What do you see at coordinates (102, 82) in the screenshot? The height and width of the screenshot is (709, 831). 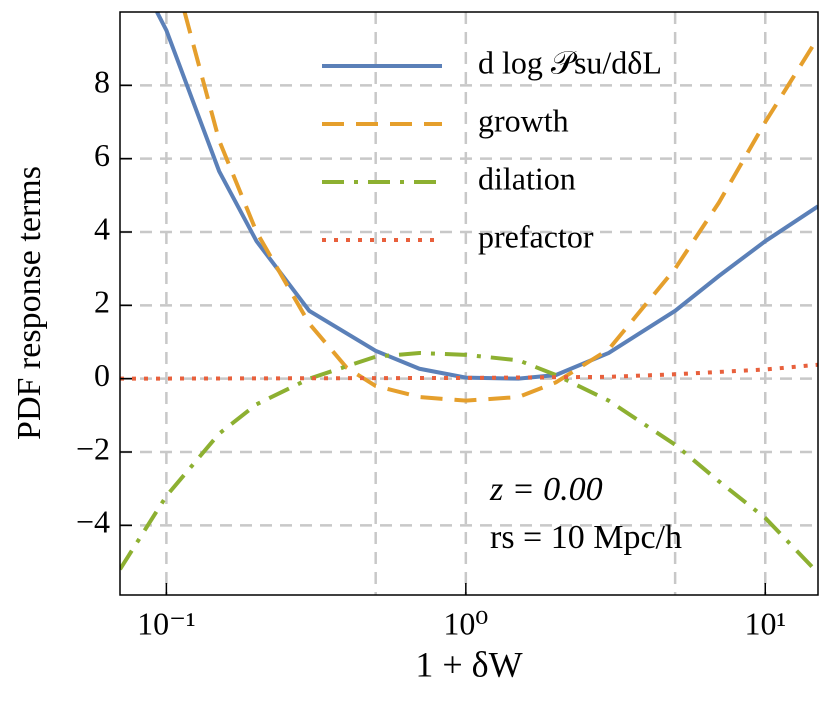 I see `y-tick-label: 8` at bounding box center [102, 82].